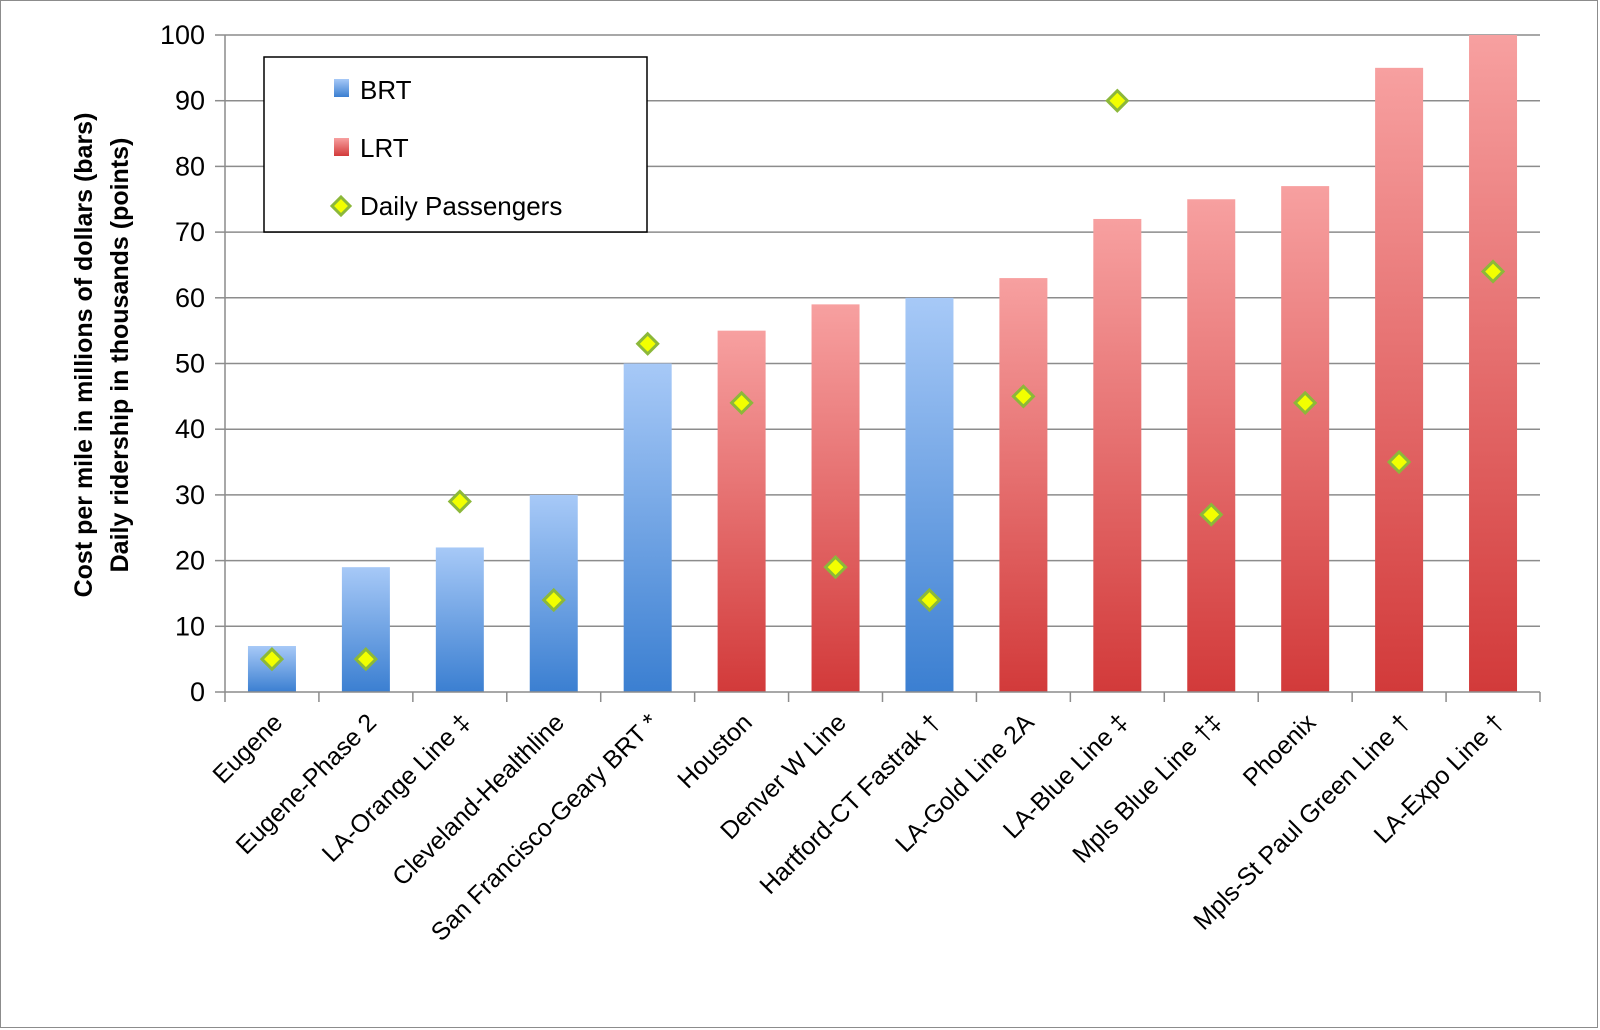 The width and height of the screenshot is (1600, 1030). Describe the element at coordinates (461, 206) in the screenshot. I see `legend-points-label: Daily Passengers` at that location.